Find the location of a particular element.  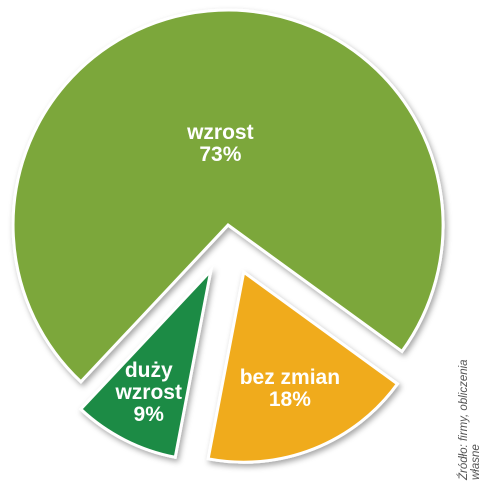

category-label: duży wzrost is located at coordinates (148, 381).